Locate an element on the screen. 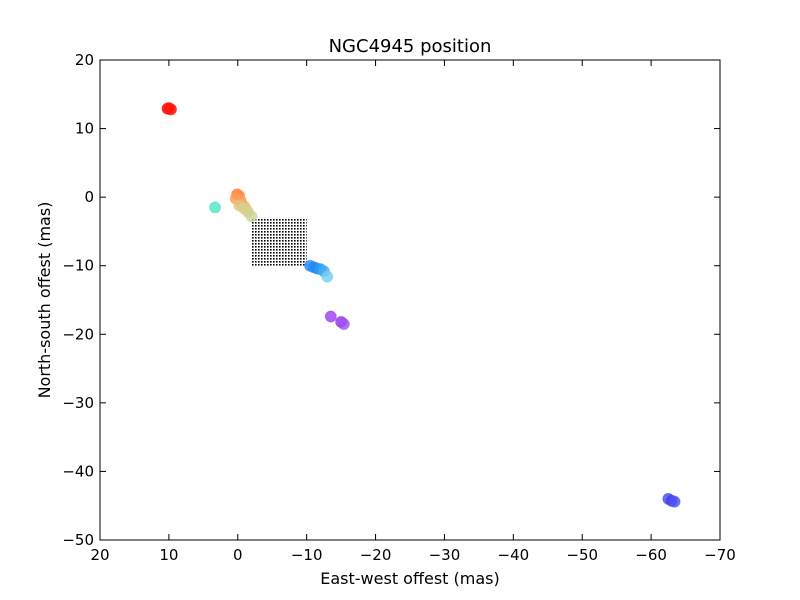 This screenshot has width=800, height=600. y-tick-label: −10 is located at coordinates (78, 266).